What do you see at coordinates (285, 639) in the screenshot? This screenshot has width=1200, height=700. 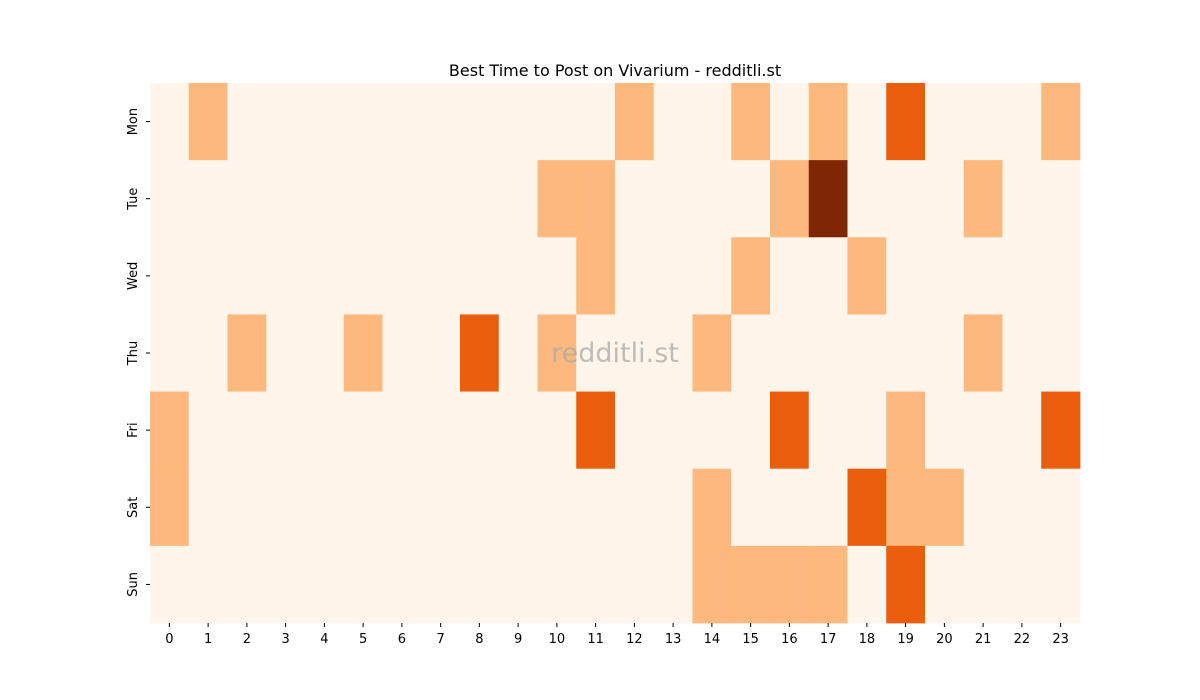 I see `x-tick-label: 3` at bounding box center [285, 639].